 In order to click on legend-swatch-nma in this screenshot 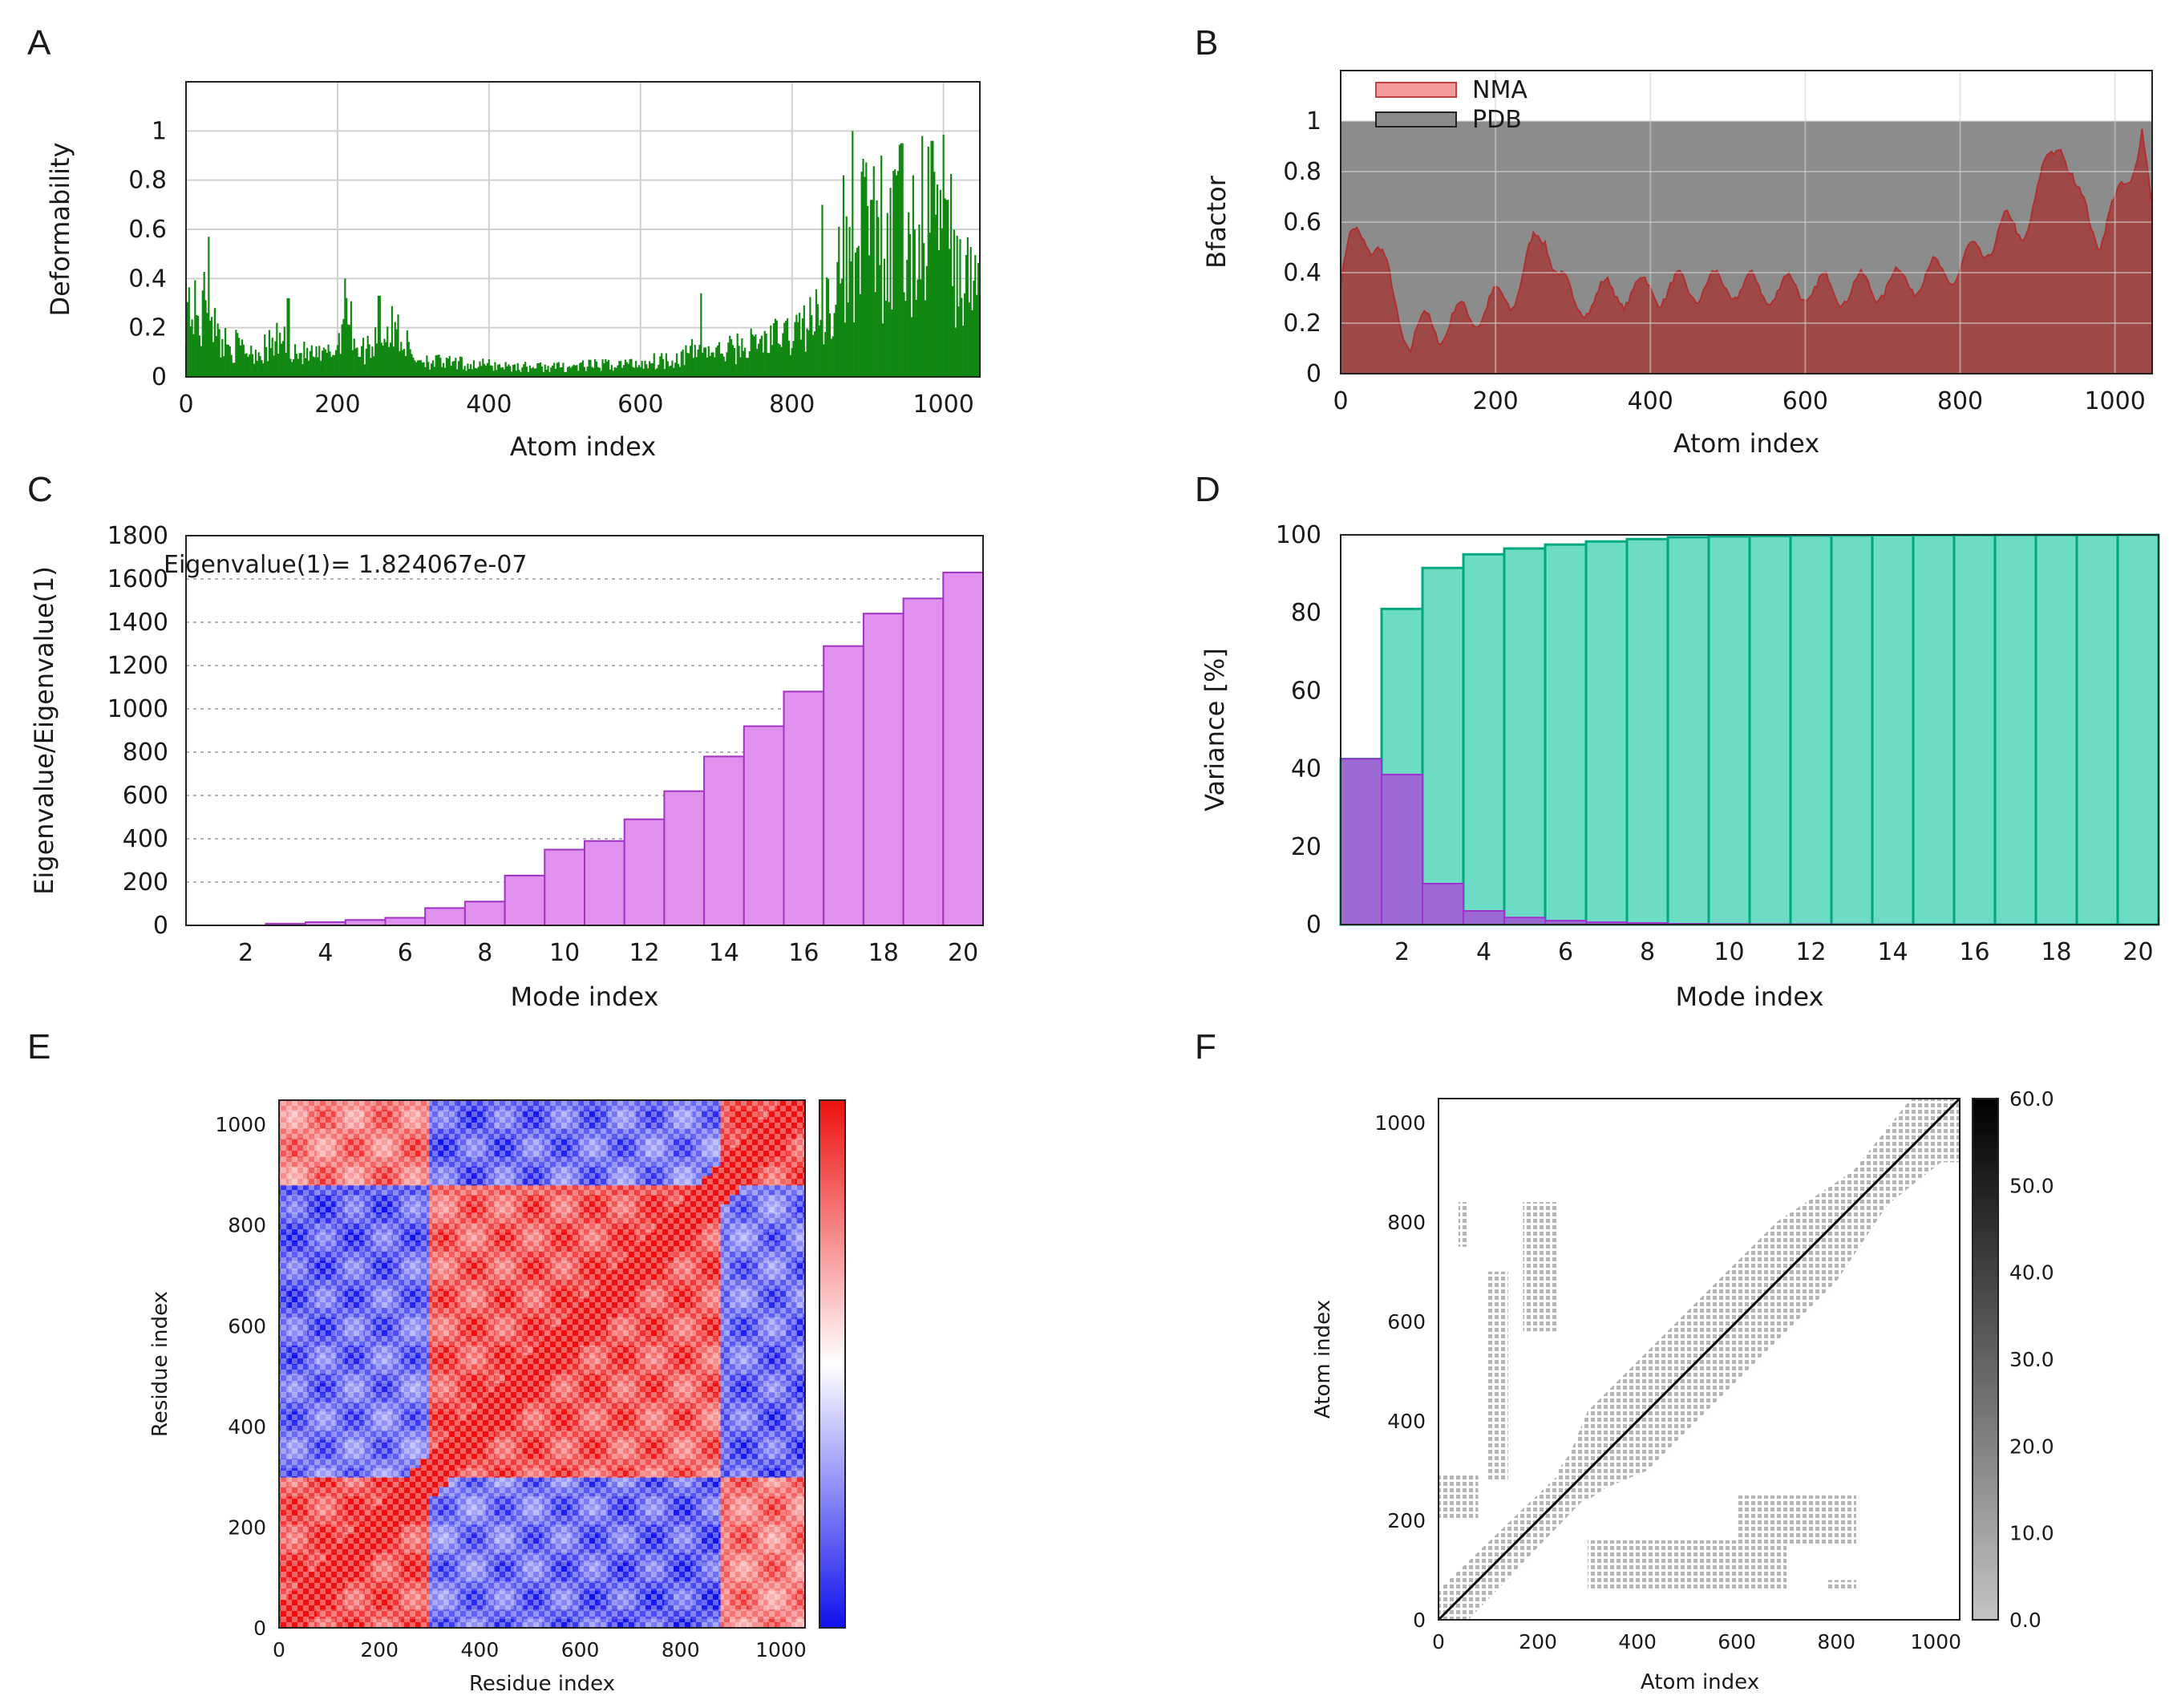, I will do `click(1416, 90)`.